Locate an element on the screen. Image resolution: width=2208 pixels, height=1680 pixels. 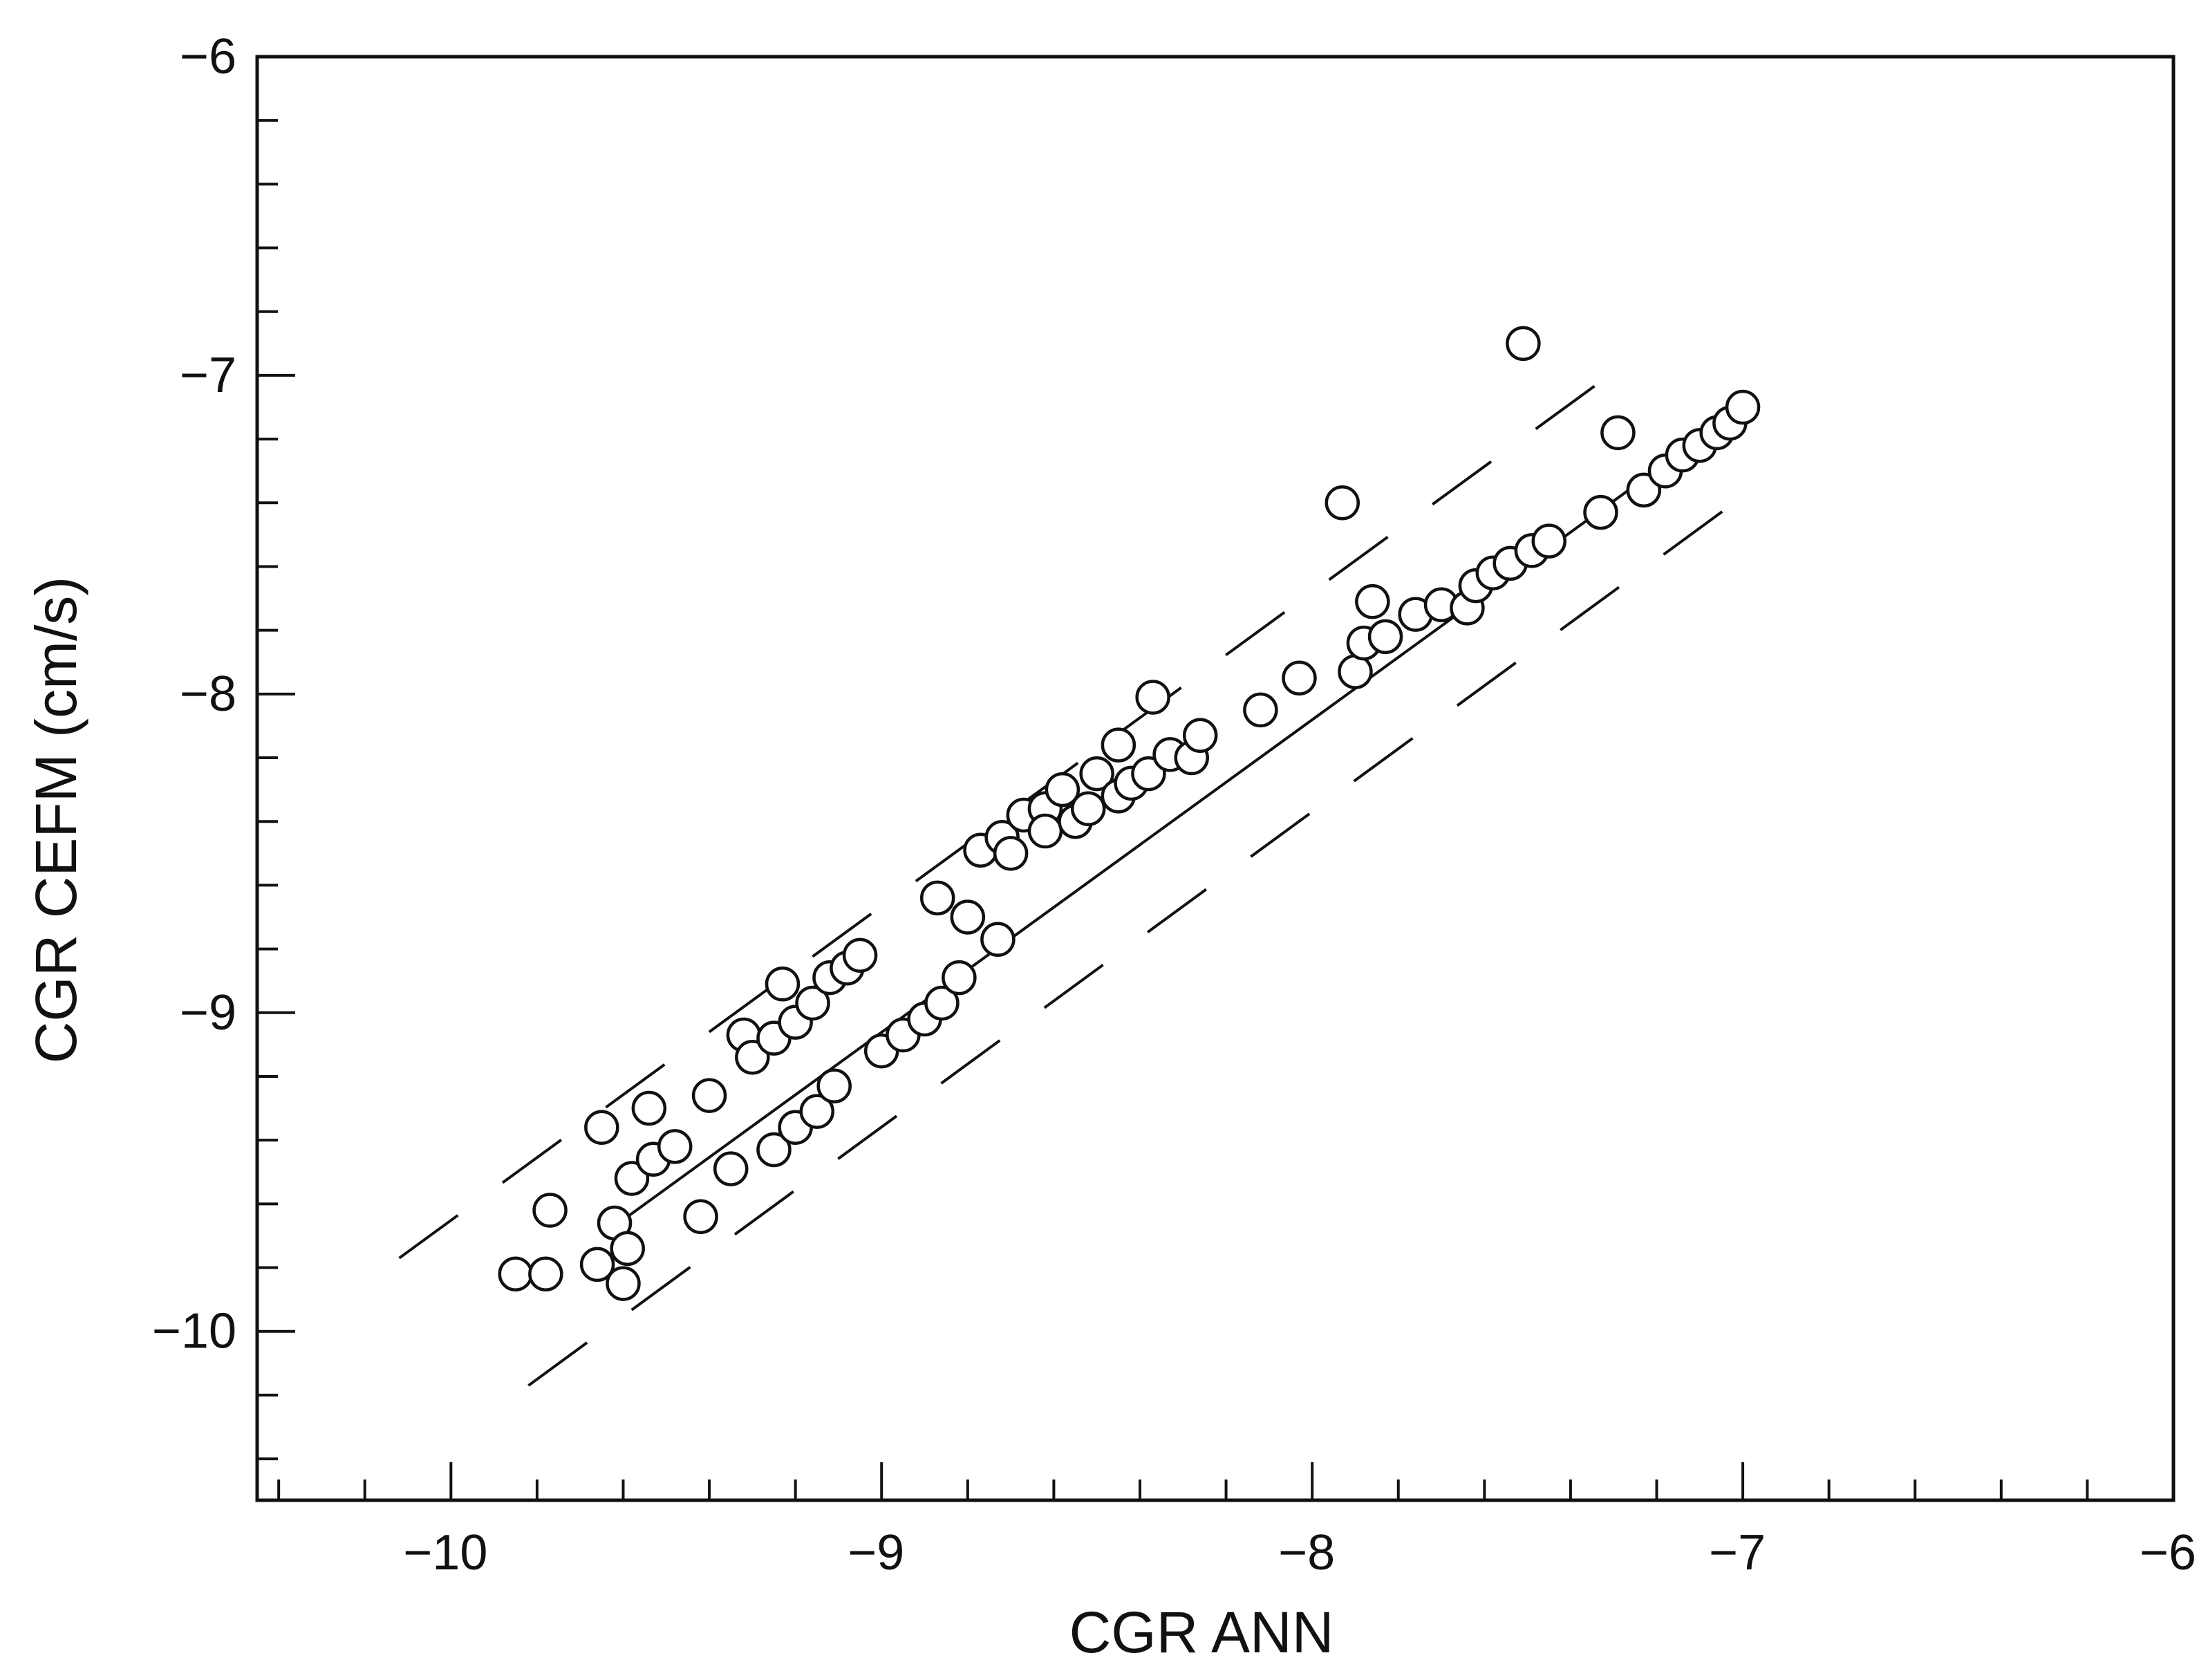
y-tick-label: −7 is located at coordinates (208, 375).